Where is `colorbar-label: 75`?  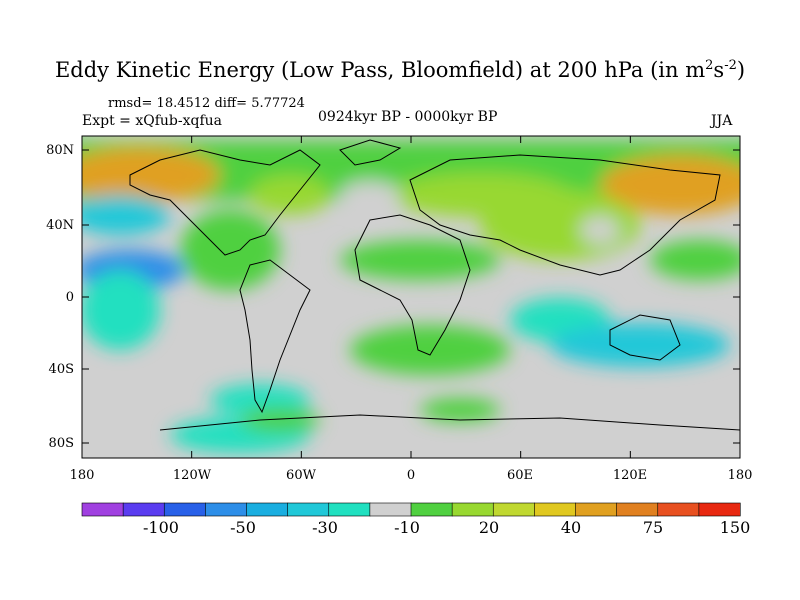
colorbar-label: 75 is located at coordinates (653, 527).